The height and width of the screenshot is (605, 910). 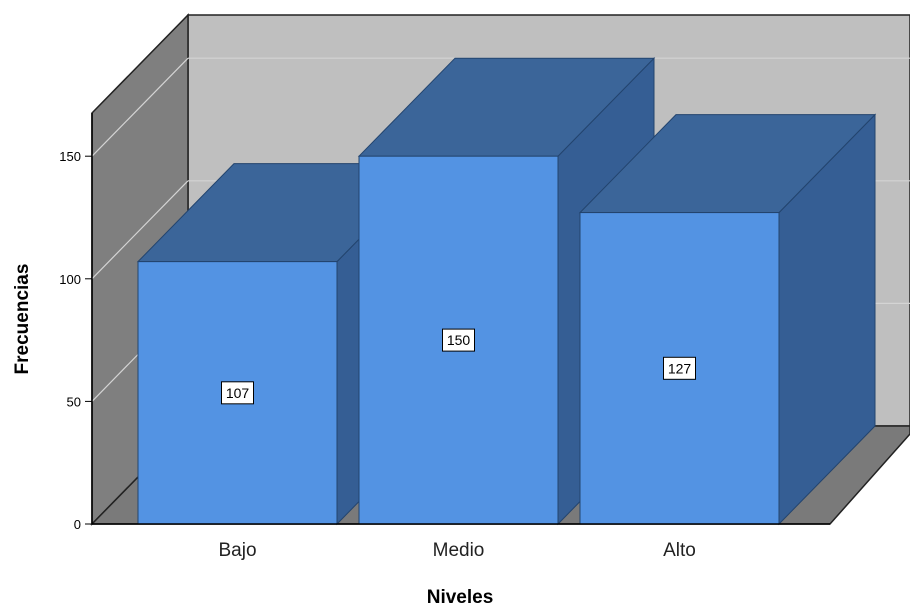 What do you see at coordinates (459, 550) in the screenshot?
I see `x-tick-label-1: Medio` at bounding box center [459, 550].